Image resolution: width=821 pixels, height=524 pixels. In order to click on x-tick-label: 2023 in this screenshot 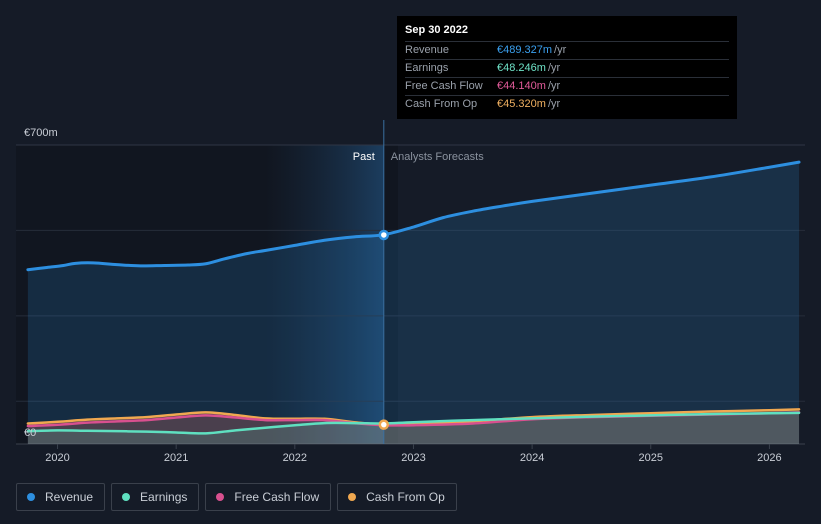, I will do `click(413, 458)`.